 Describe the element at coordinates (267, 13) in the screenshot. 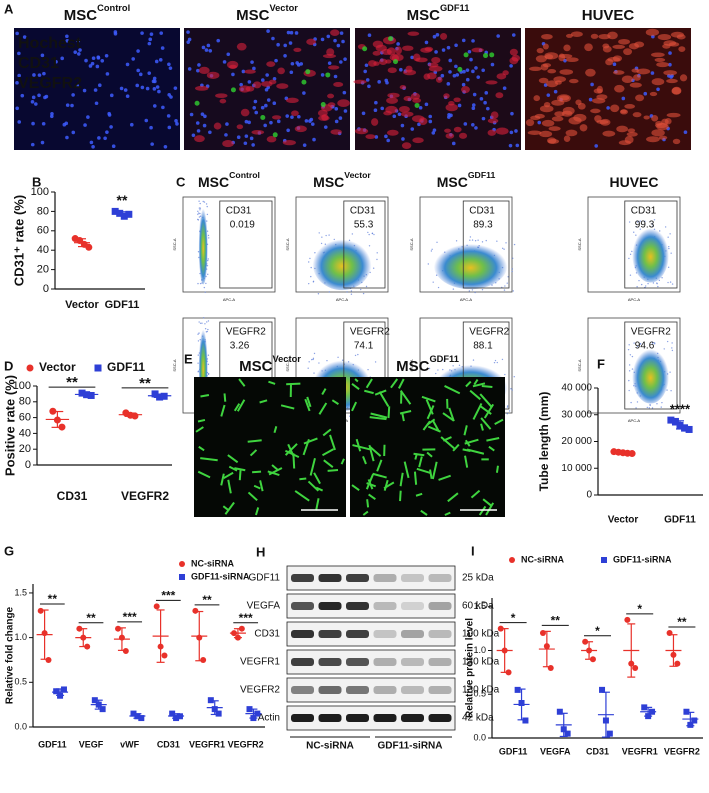

I see `panel-title: MSCVector` at that location.